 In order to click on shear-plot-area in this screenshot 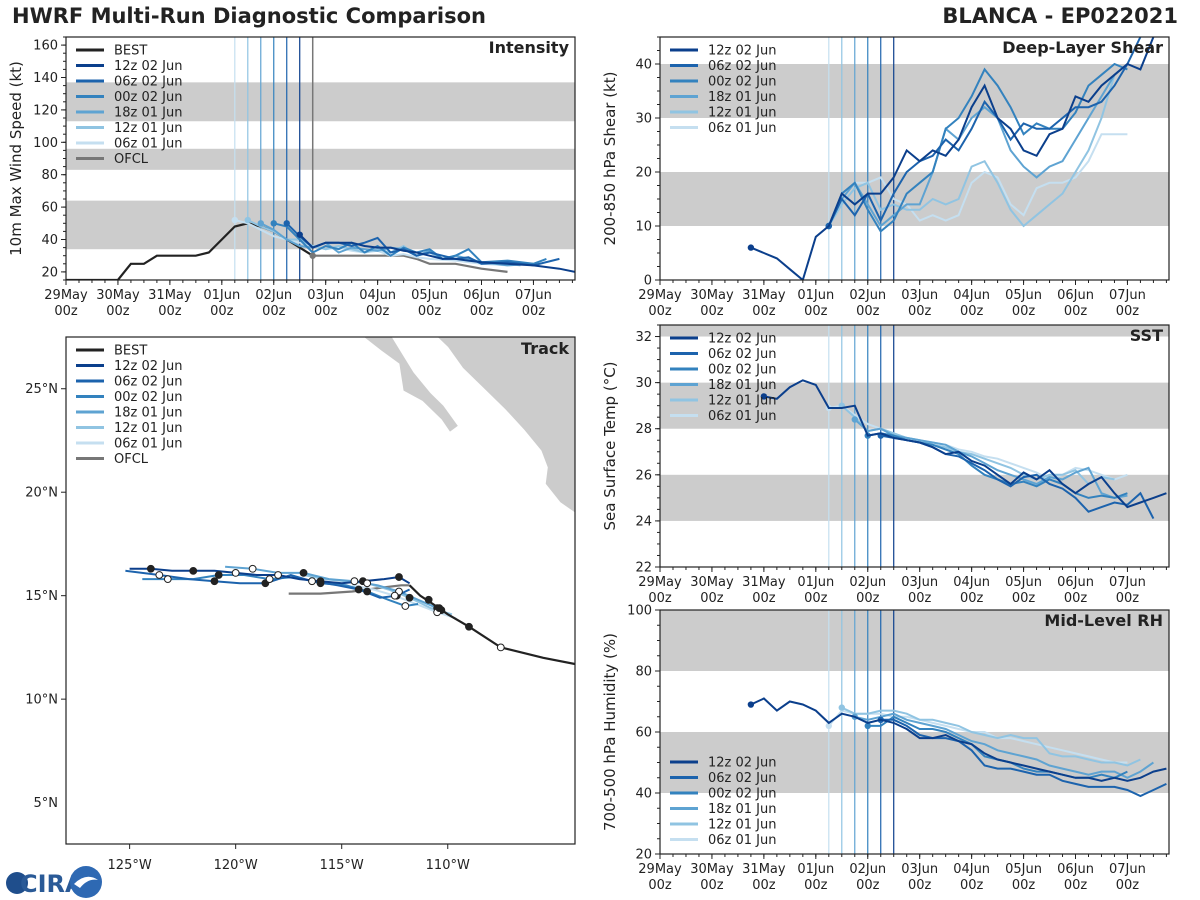, I will do `click(914, 158)`.